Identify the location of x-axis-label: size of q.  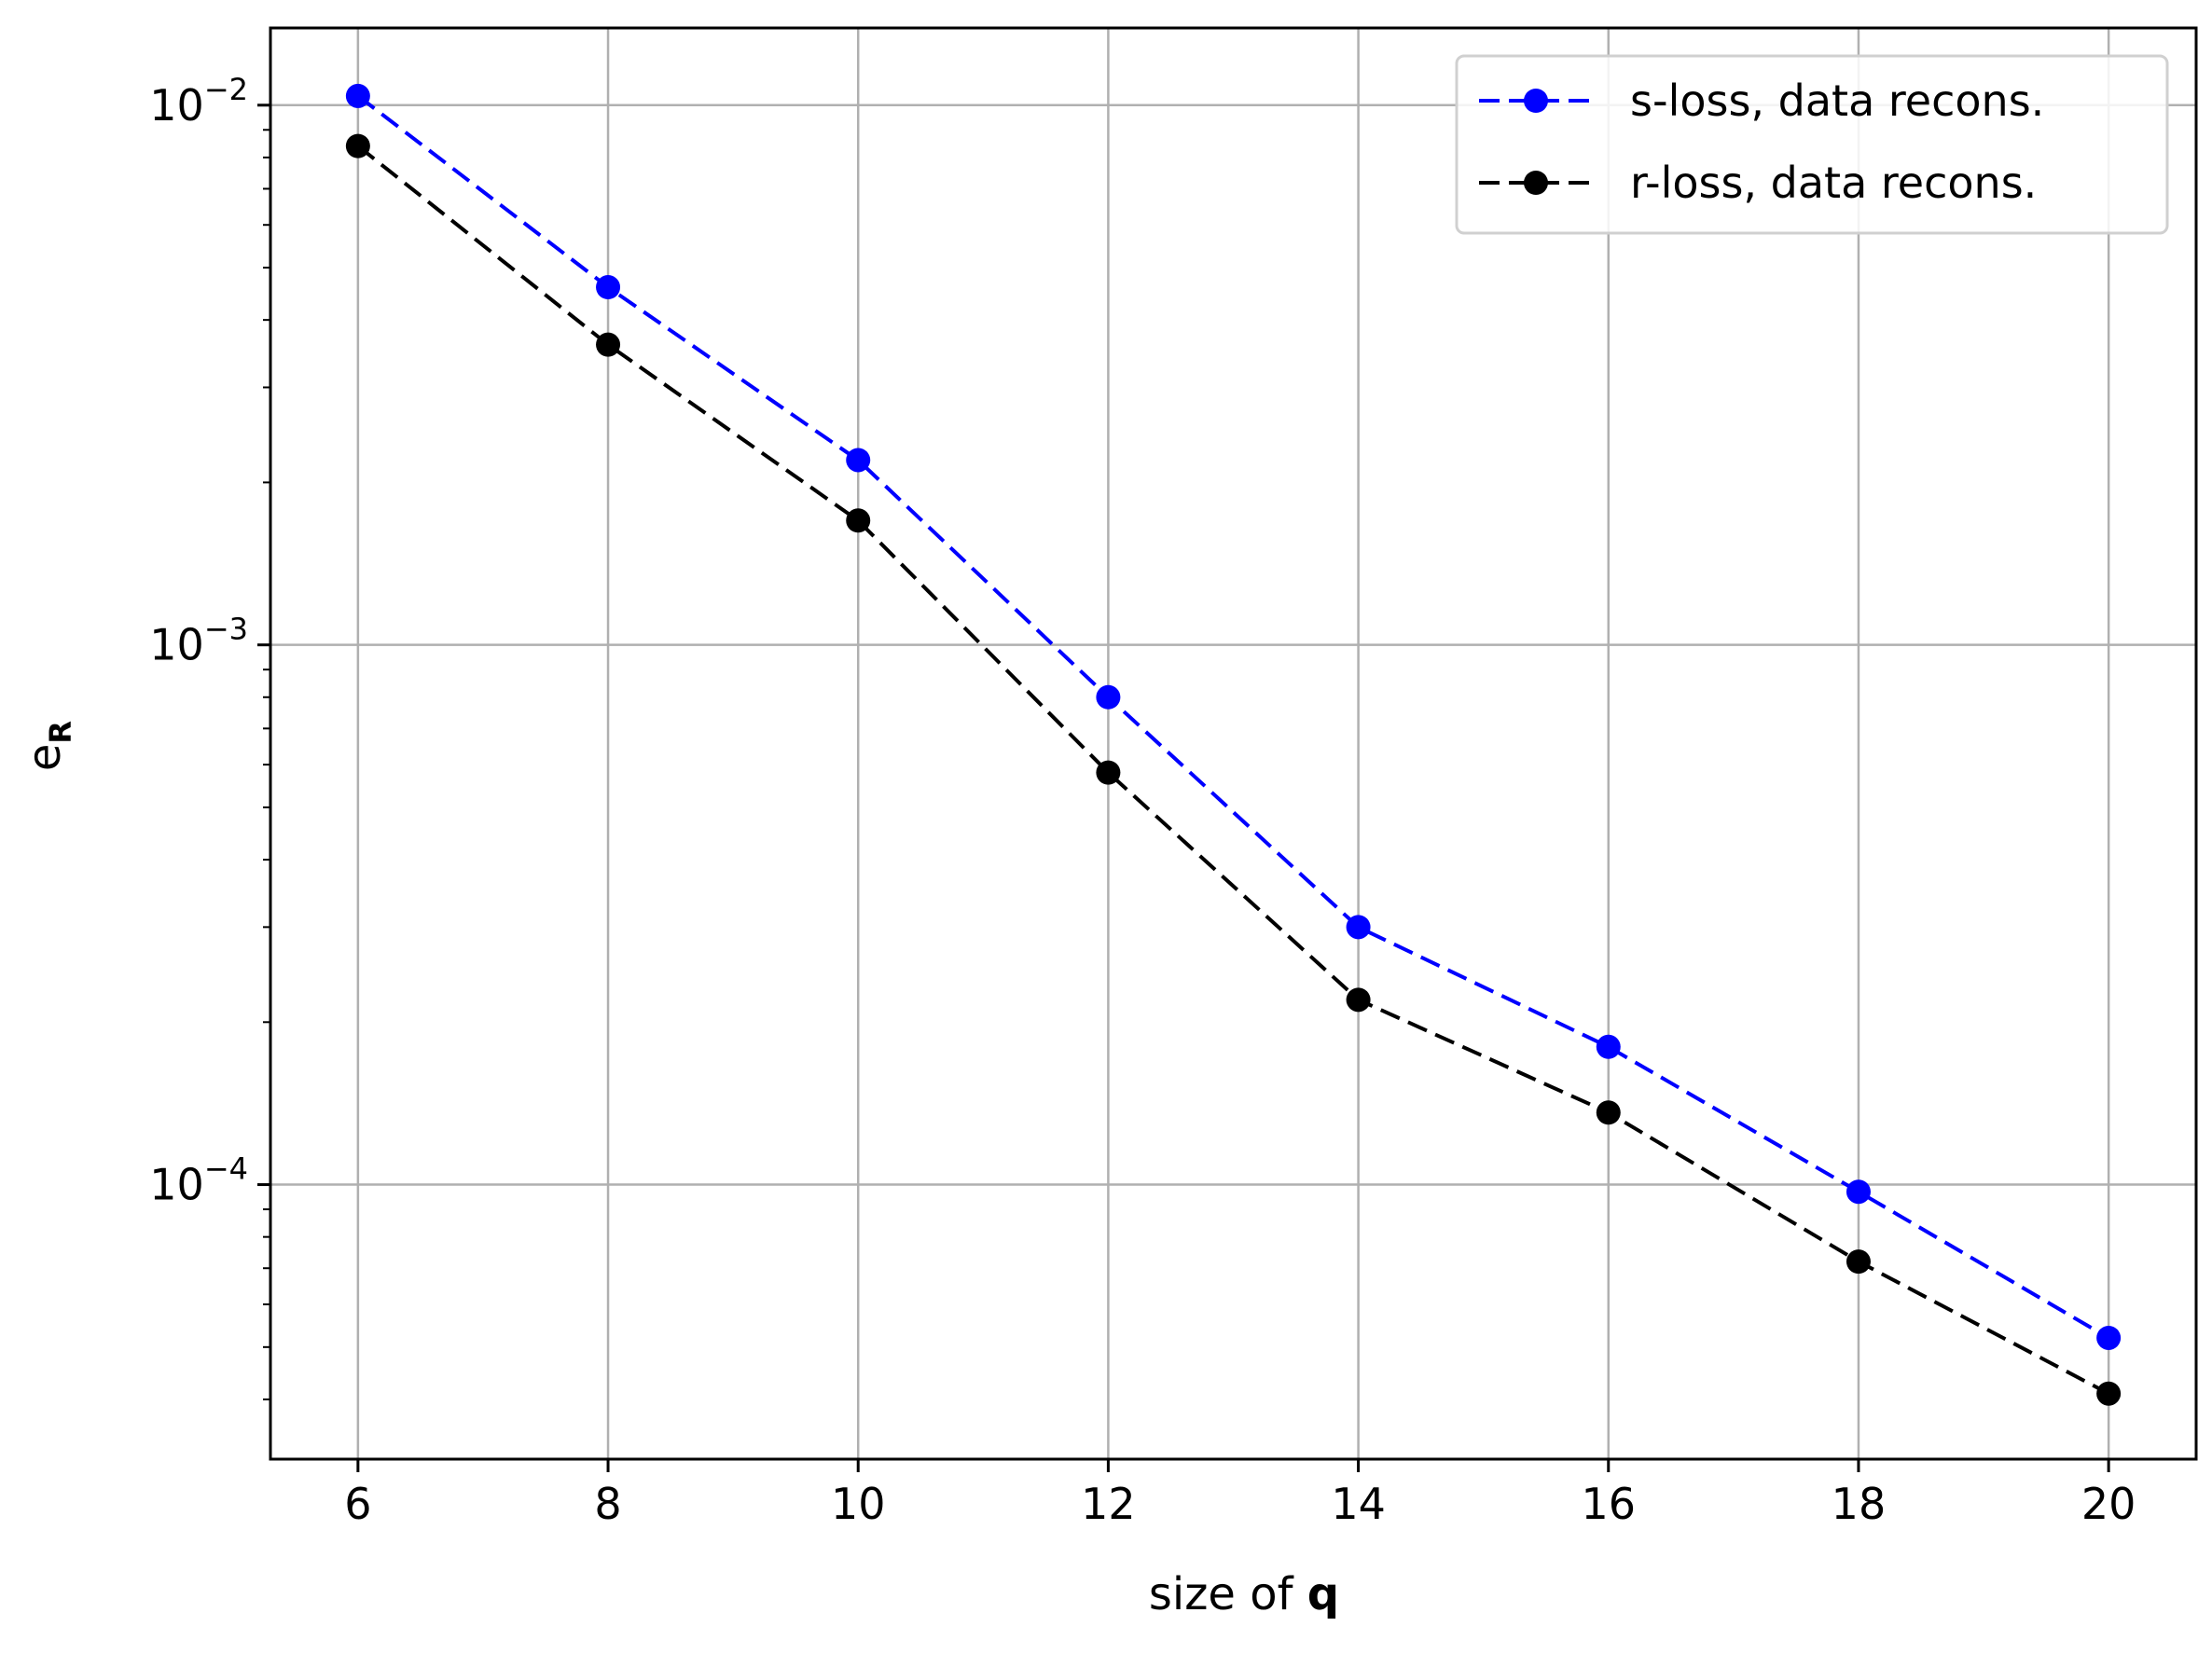
(1244, 1594).